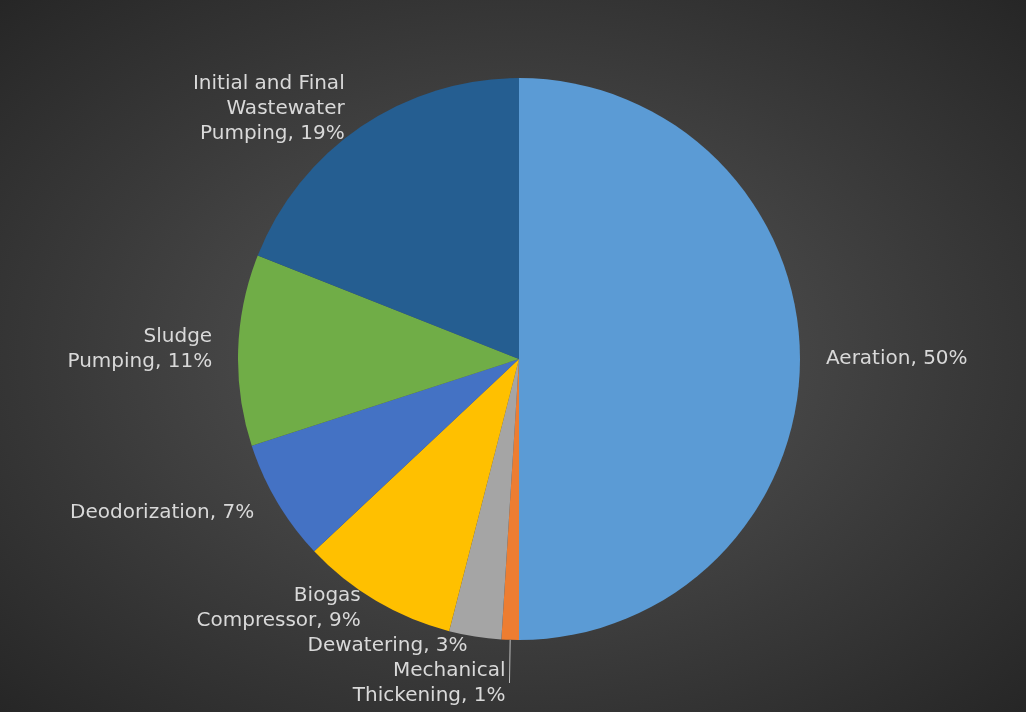  I want to click on slice-label: Sludge Pumping, 11%, so click(140, 348).